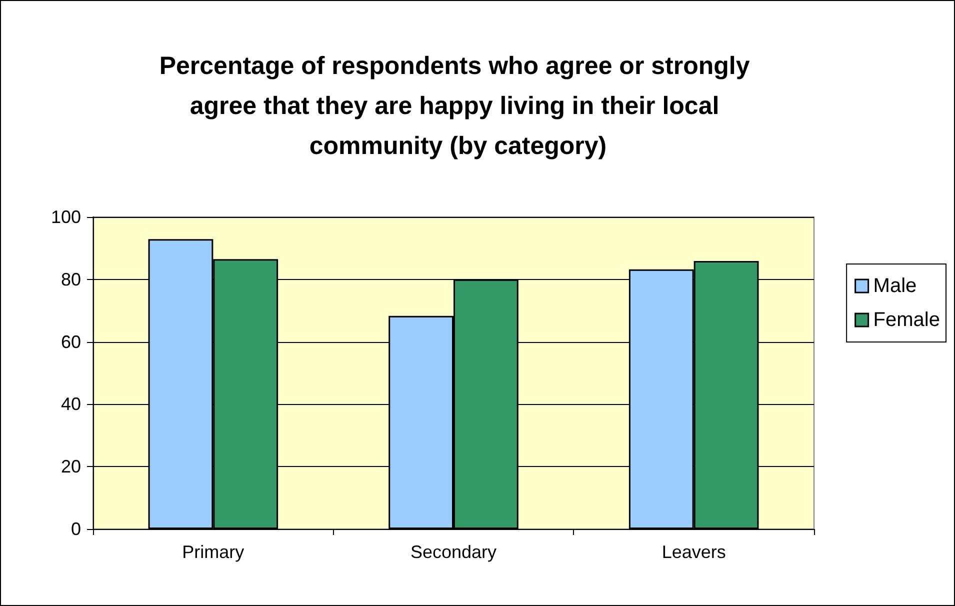 The height and width of the screenshot is (606, 955). Describe the element at coordinates (70, 404) in the screenshot. I see `y-tick-label: 40` at that location.